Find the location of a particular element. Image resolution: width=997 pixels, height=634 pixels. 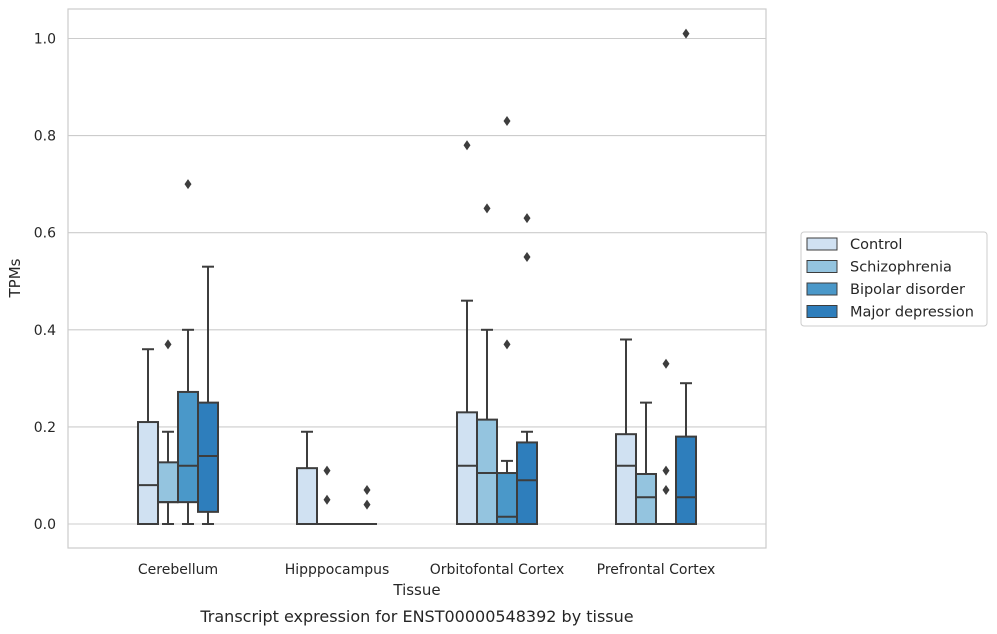

y-tick-label: 0.2 is located at coordinates (45, 428).